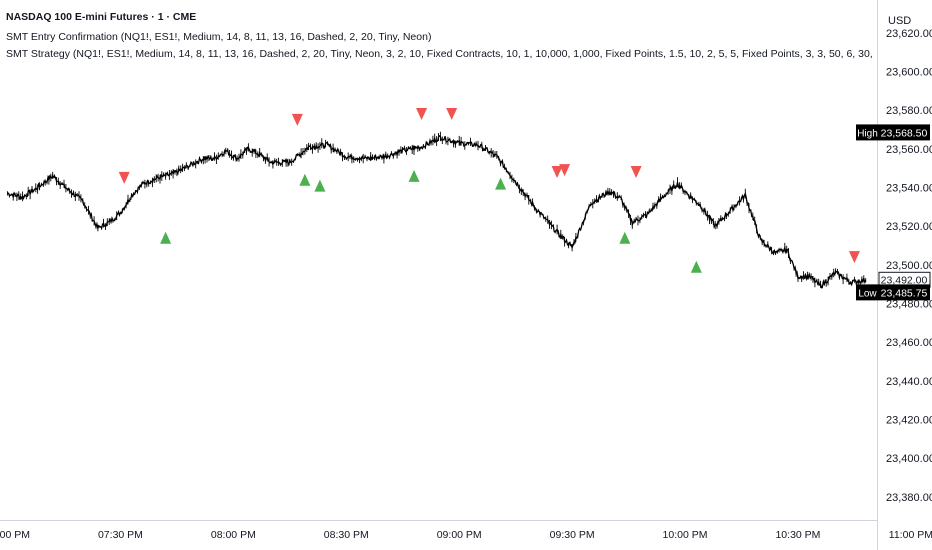  Describe the element at coordinates (909, 150) in the screenshot. I see `y-tick-label: 23,560.00` at that location.